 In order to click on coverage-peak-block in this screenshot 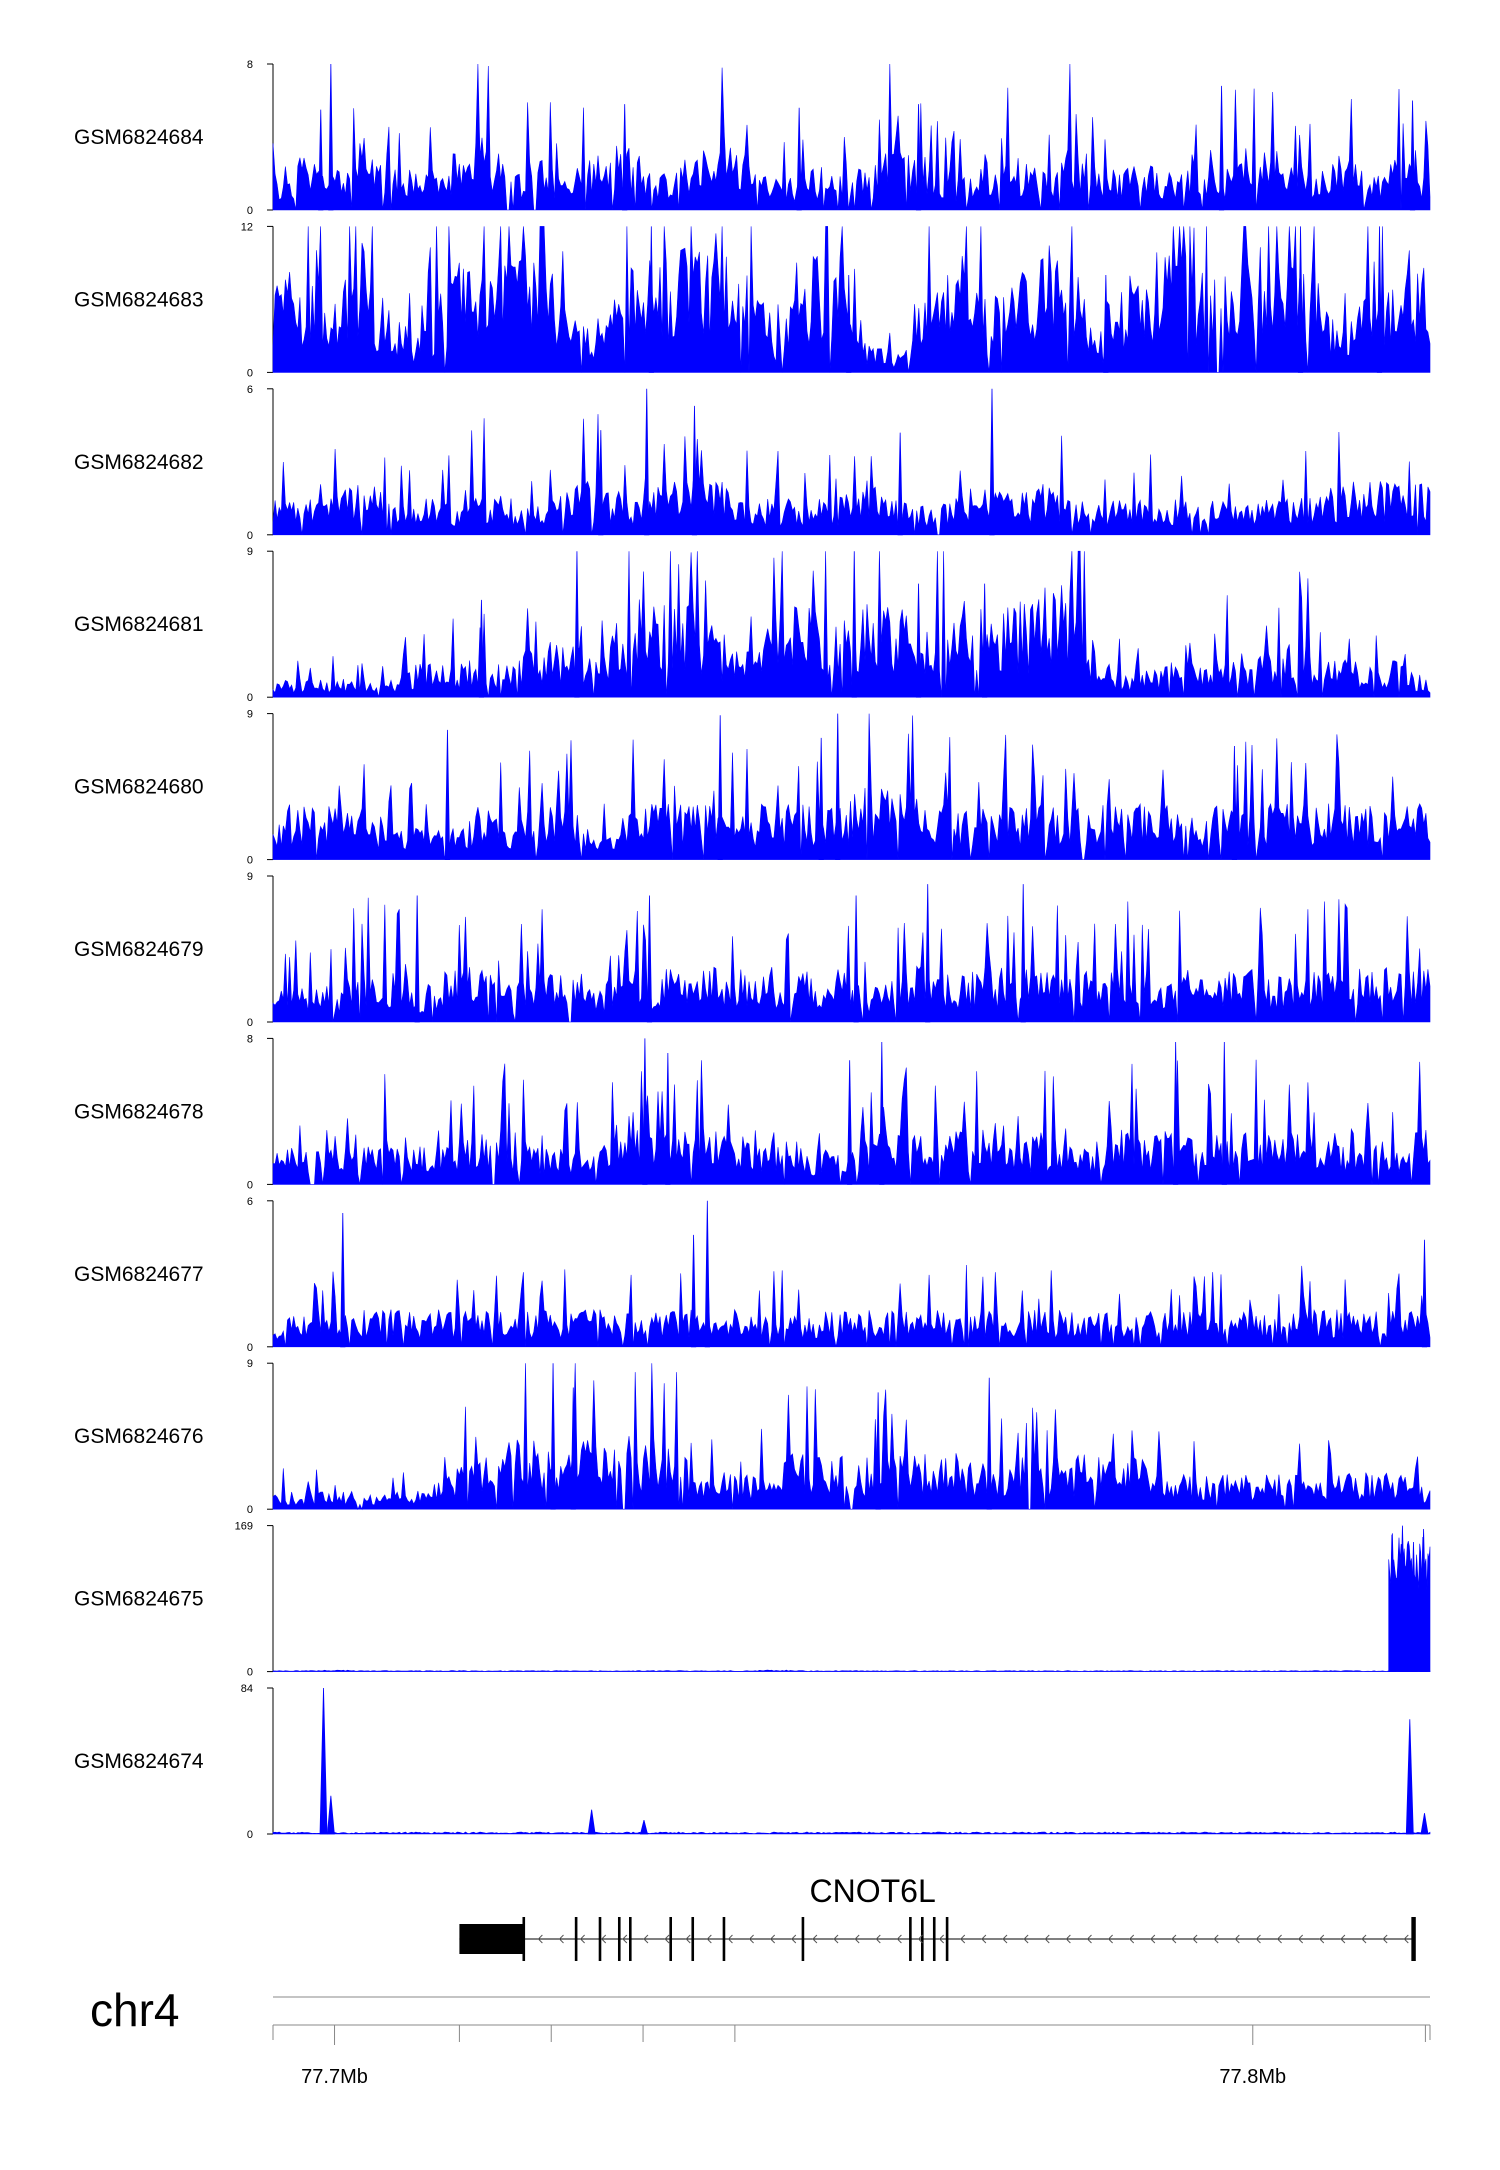, I will do `click(1409, 1603)`.